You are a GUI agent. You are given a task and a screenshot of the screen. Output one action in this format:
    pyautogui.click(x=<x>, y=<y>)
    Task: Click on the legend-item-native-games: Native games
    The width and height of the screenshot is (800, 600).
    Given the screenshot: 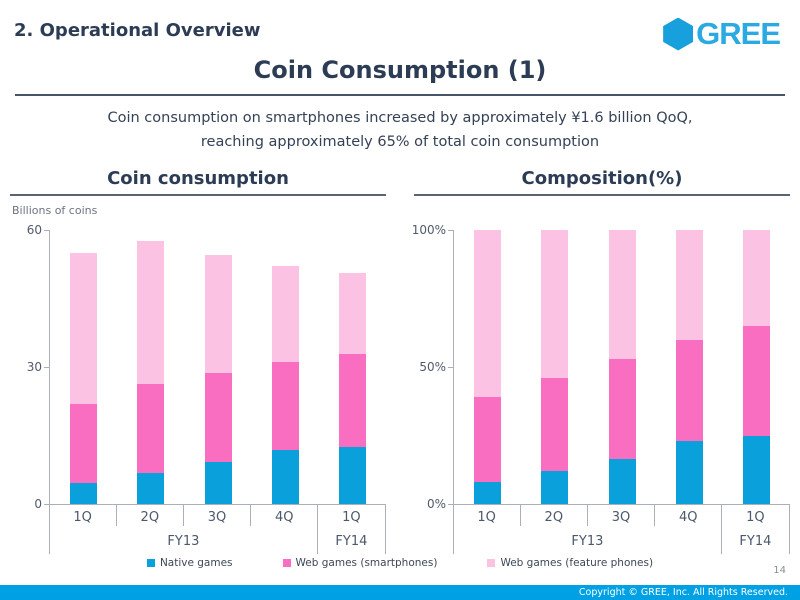 What is the action you would take?
    pyautogui.click(x=189, y=563)
    